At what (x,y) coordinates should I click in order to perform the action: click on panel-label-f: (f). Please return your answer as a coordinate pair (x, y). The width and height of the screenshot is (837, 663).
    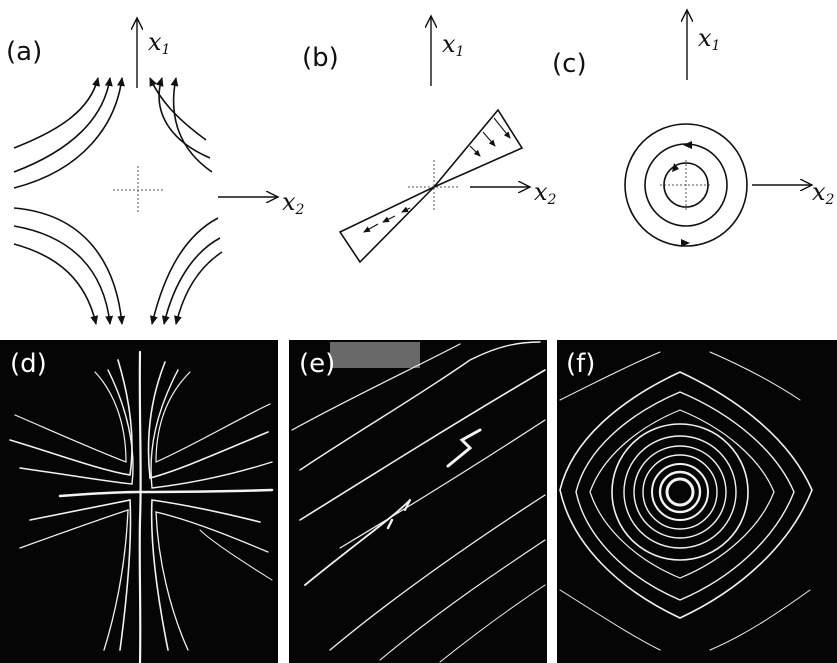
    Looking at the image, I should click on (580, 364).